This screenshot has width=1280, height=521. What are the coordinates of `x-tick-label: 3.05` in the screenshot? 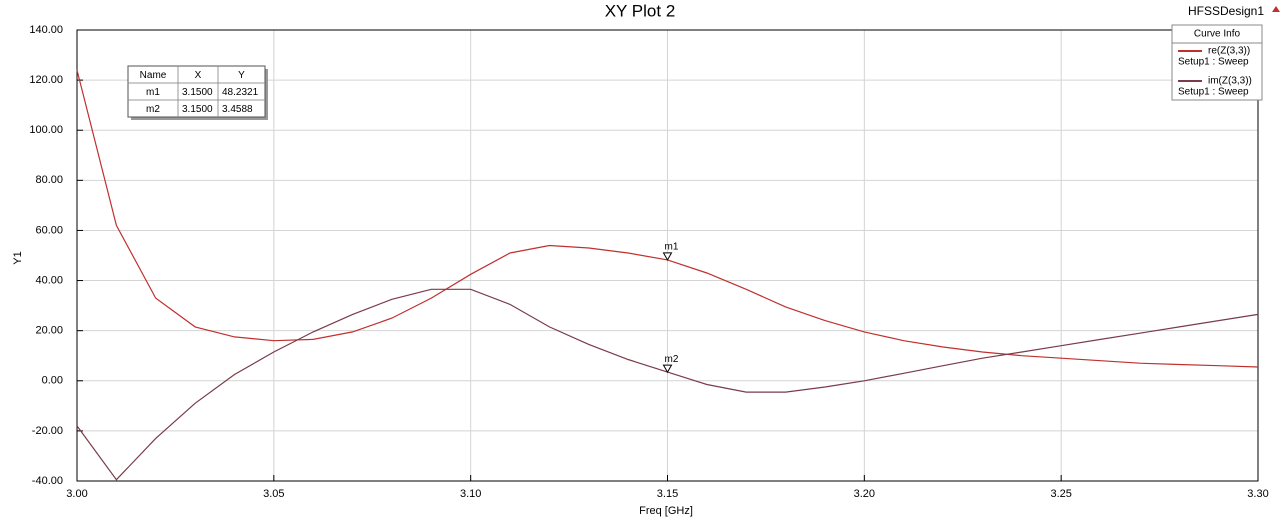 It's located at (273, 494).